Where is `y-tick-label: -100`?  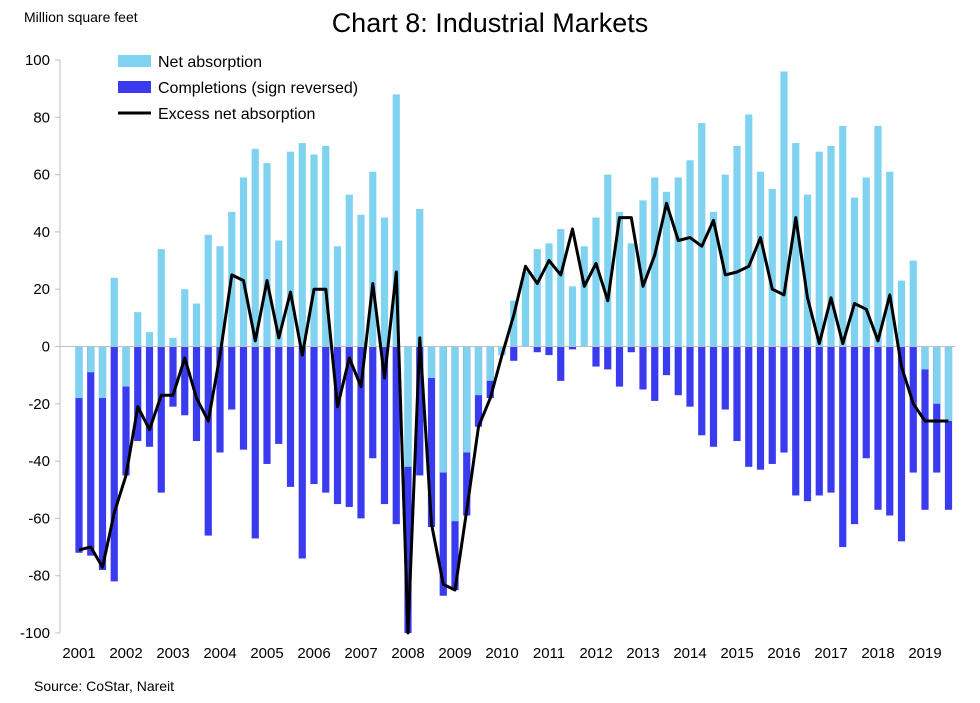
y-tick-label: -100 is located at coordinates (35, 633).